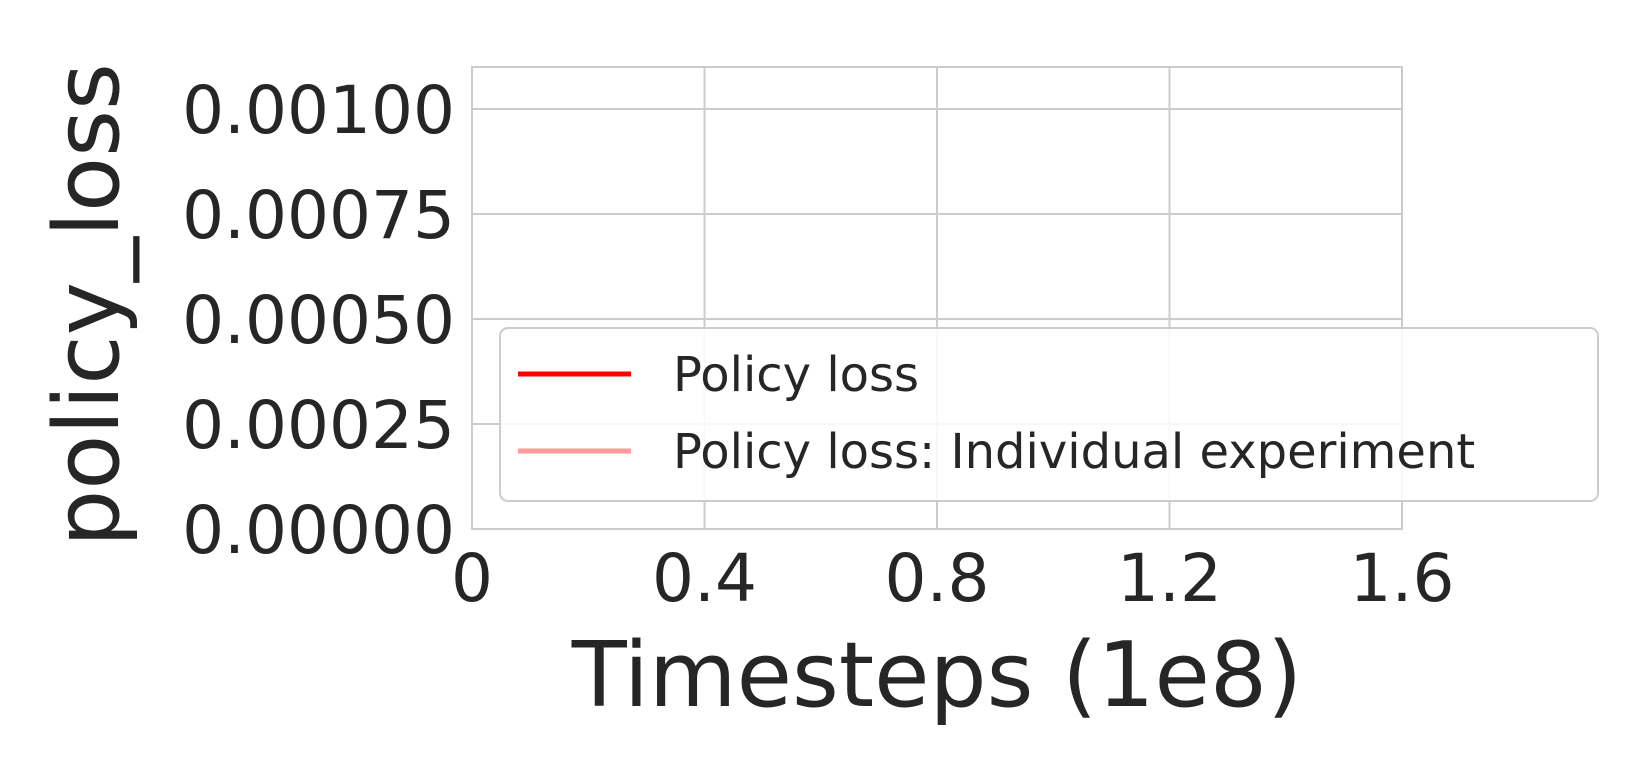  Describe the element at coordinates (1074, 452) in the screenshot. I see `legend-label-individual-experiment: Policy loss: Individual experiment` at that location.